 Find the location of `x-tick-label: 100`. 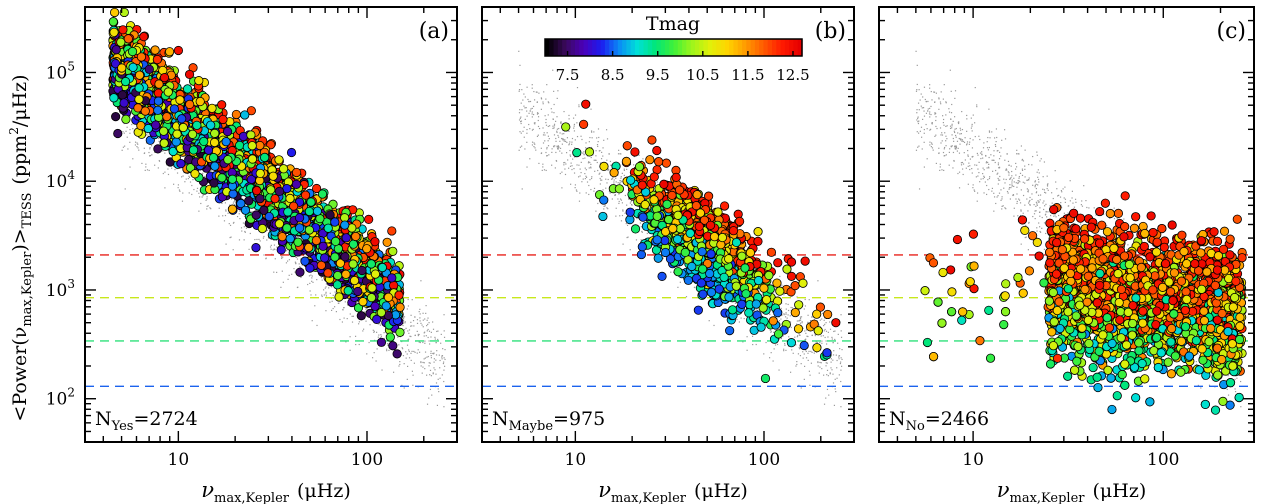

x-tick-label: 100 is located at coordinates (367, 460).